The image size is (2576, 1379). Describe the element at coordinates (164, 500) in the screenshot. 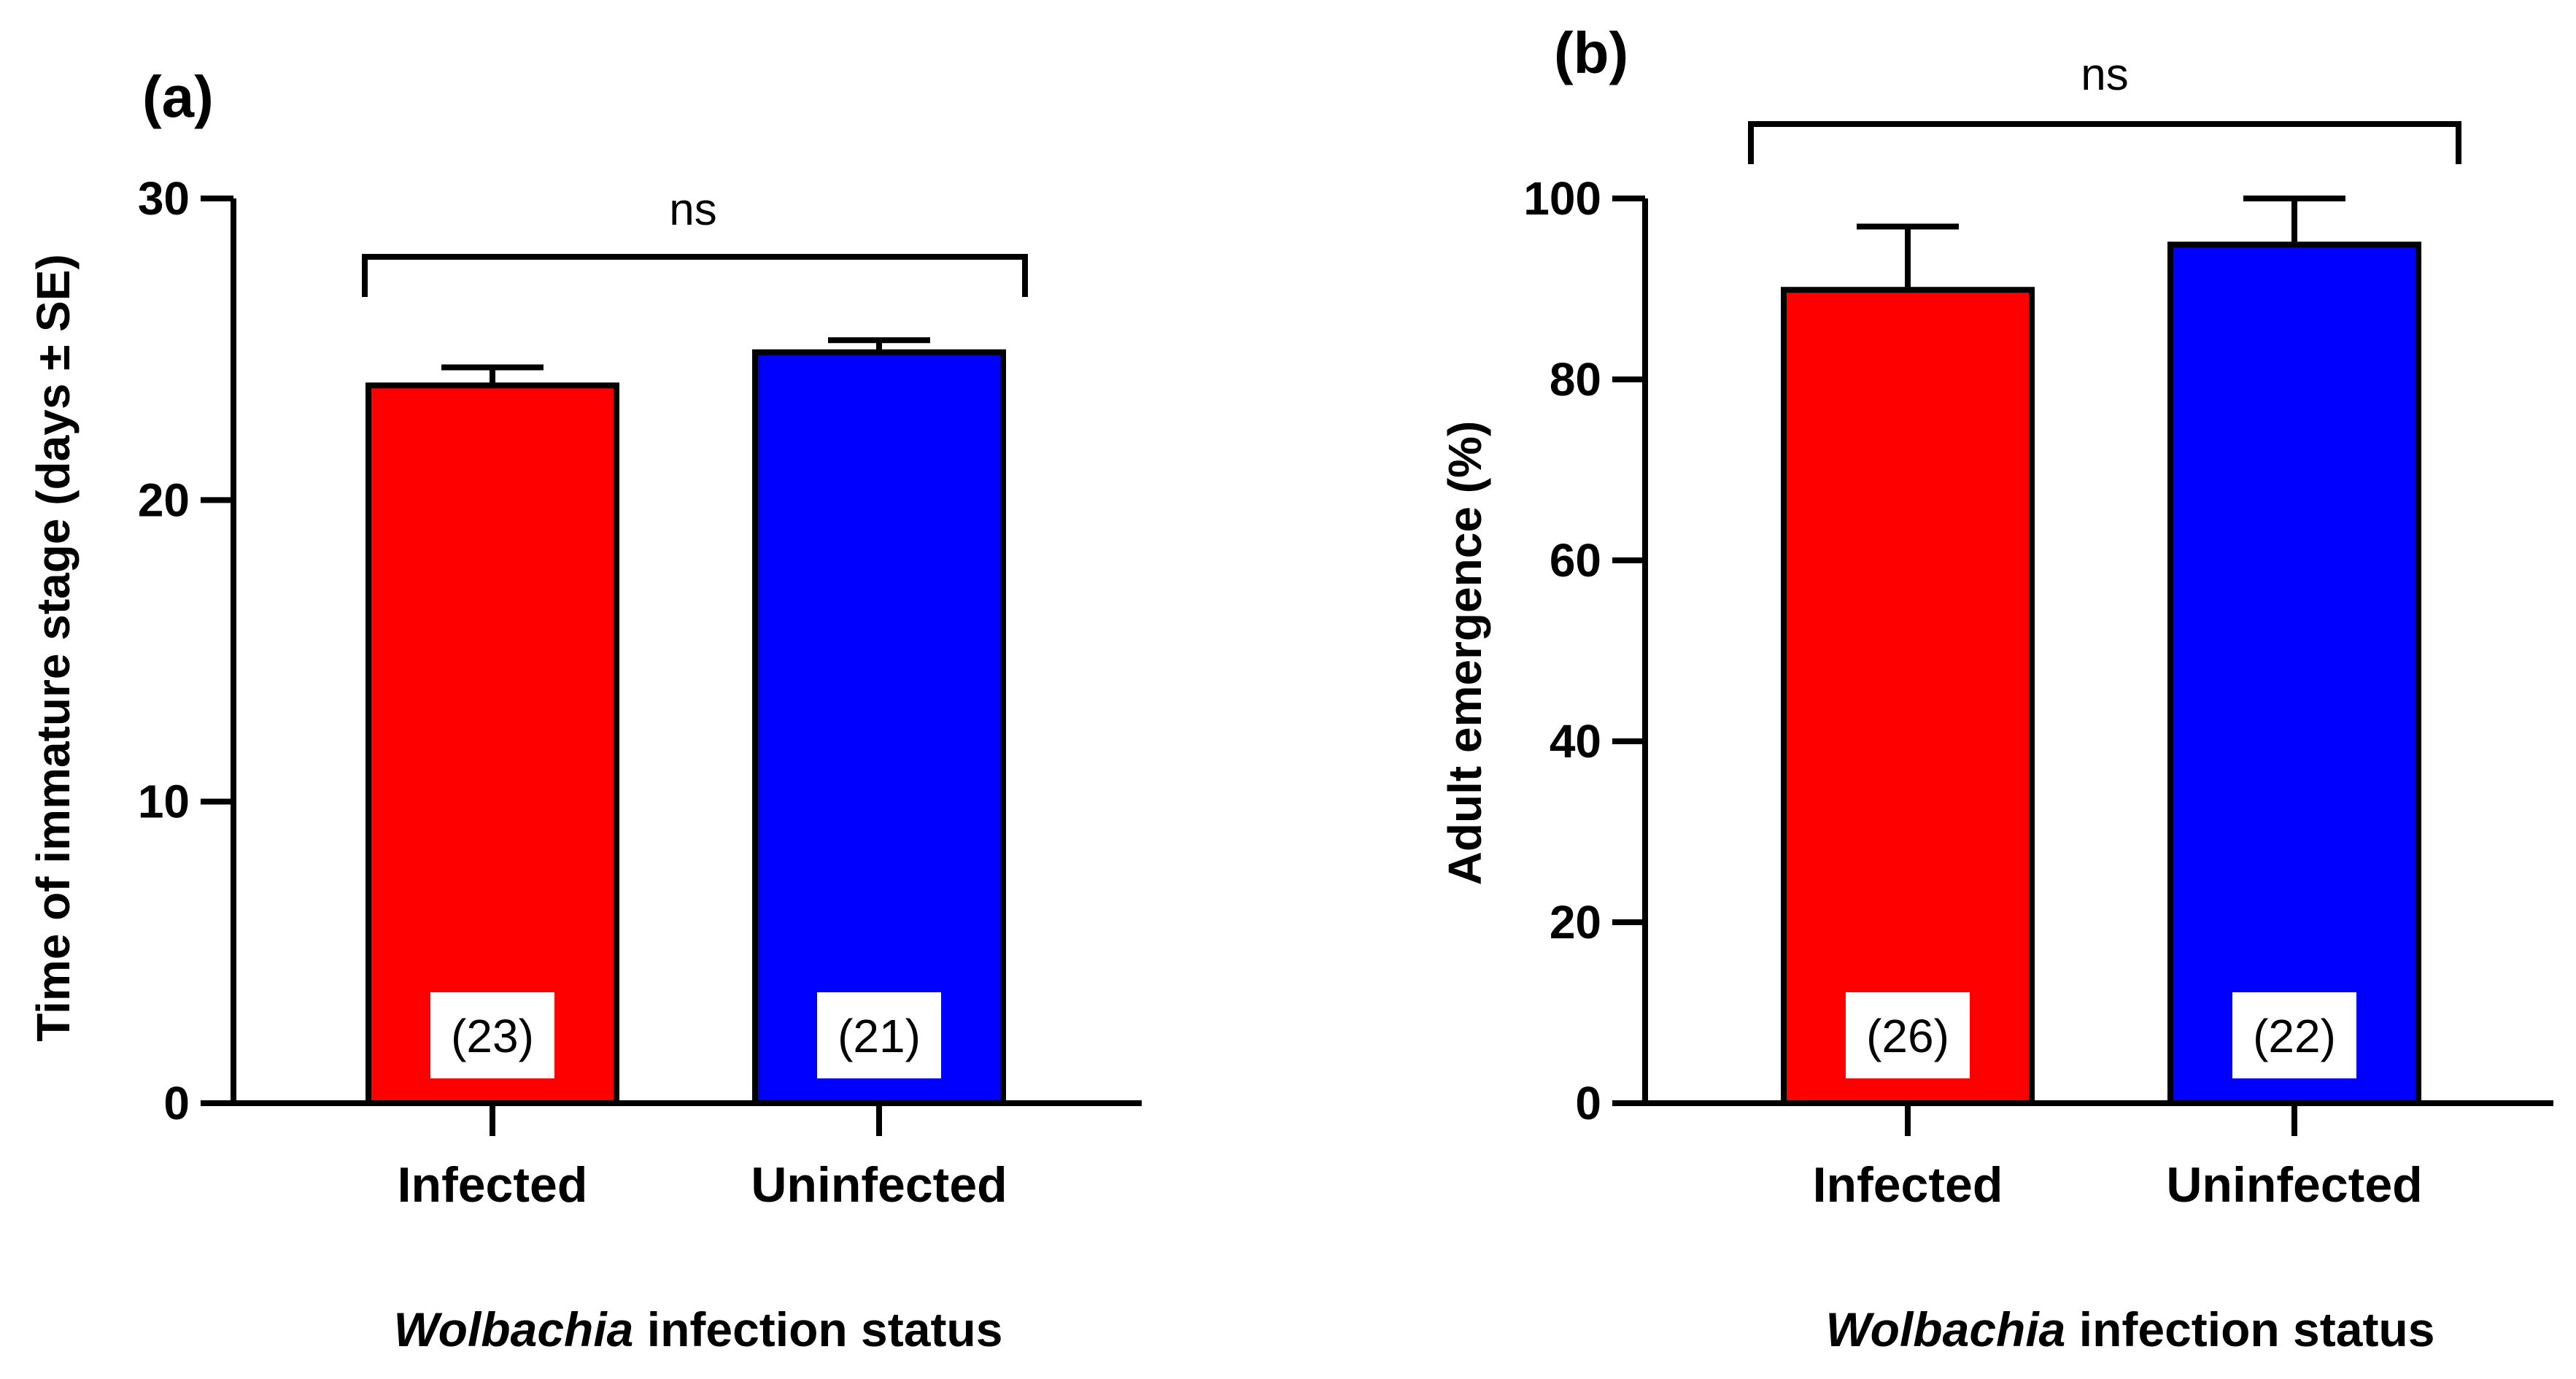

I see `panel-a-y-tick-label-20: 20` at that location.